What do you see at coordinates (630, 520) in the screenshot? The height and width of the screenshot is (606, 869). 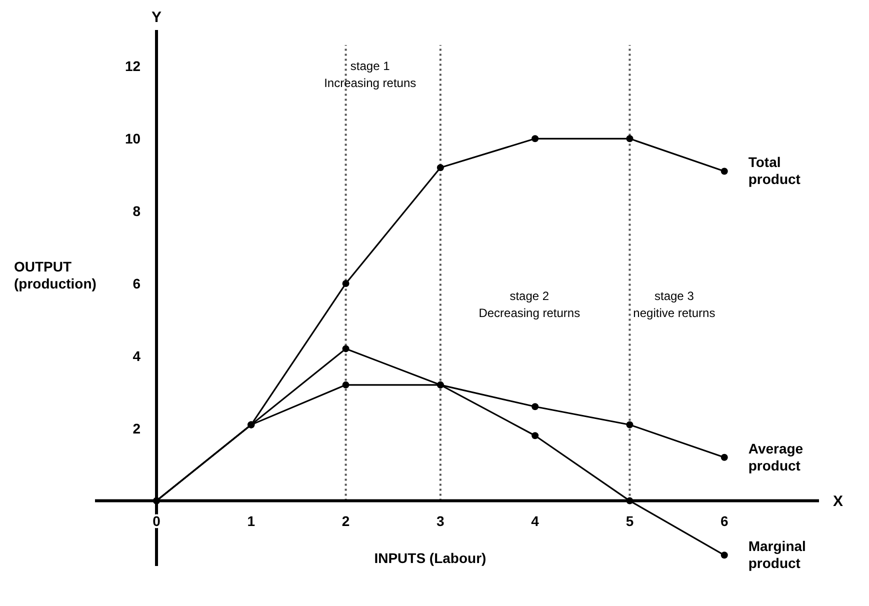 I see `x-tick-label: 5` at bounding box center [630, 520].